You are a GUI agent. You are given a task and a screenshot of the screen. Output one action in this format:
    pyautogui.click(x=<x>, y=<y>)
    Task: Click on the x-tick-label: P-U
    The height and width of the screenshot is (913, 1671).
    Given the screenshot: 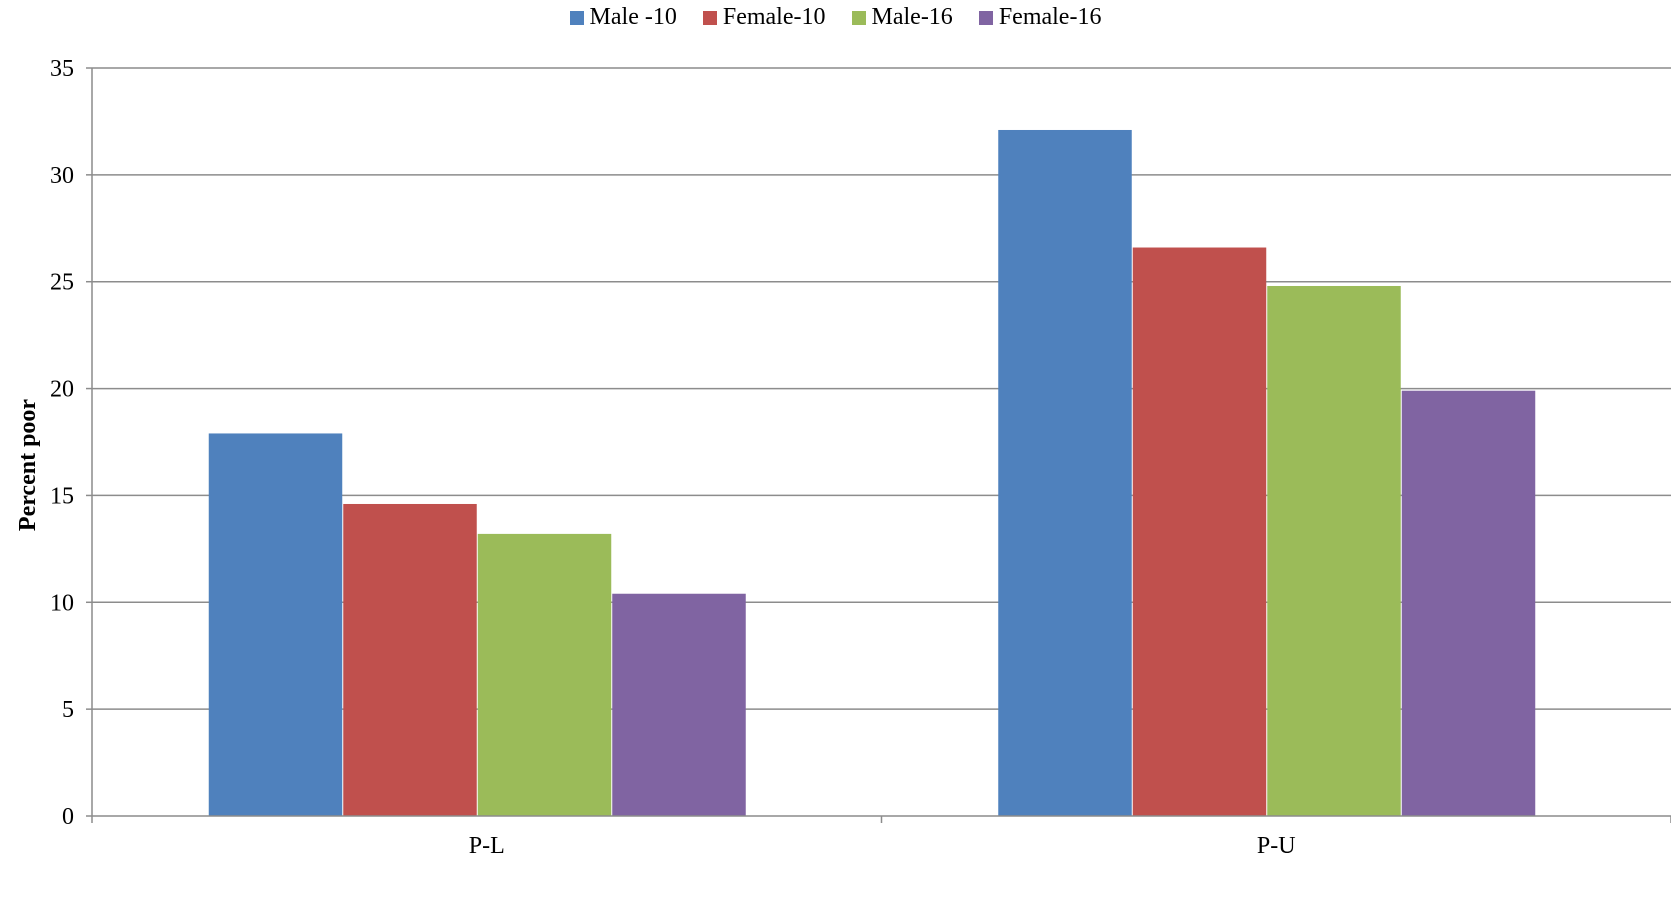 What is the action you would take?
    pyautogui.click(x=1276, y=846)
    